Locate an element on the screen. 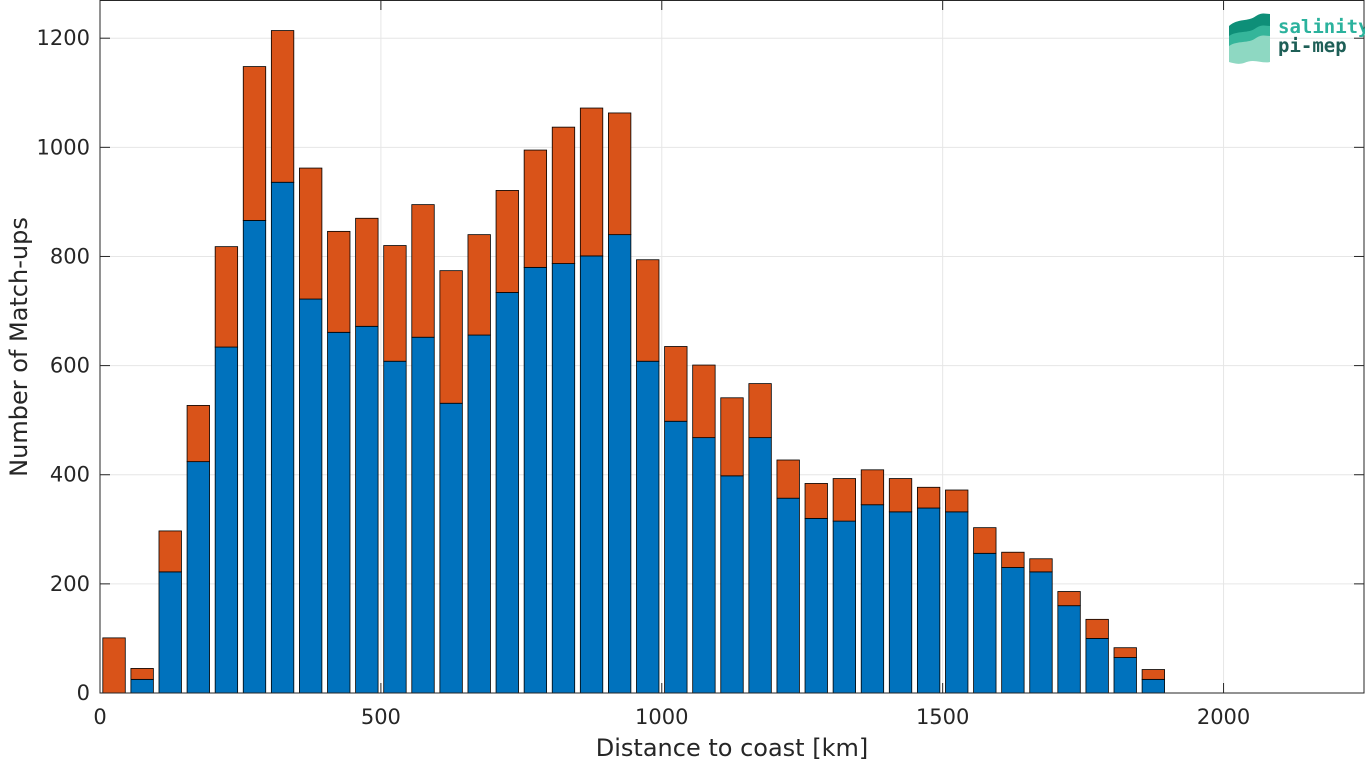 This screenshot has height=761, width=1365. x-tick-label: 2000 is located at coordinates (1223, 717).